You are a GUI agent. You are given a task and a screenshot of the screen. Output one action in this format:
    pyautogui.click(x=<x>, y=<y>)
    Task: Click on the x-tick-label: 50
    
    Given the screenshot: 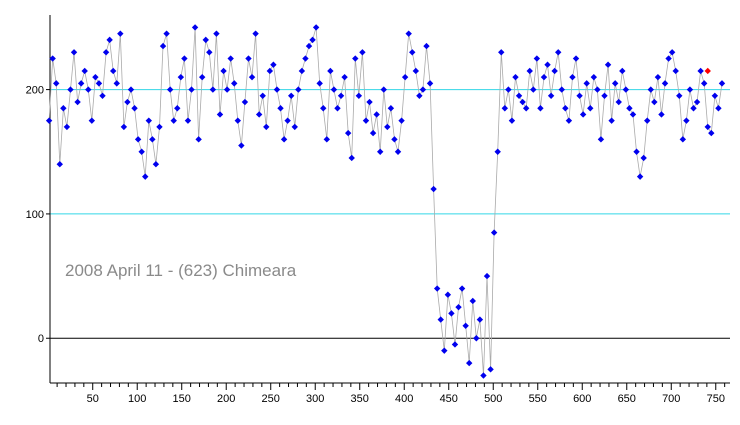 What is the action you would take?
    pyautogui.click(x=93, y=399)
    